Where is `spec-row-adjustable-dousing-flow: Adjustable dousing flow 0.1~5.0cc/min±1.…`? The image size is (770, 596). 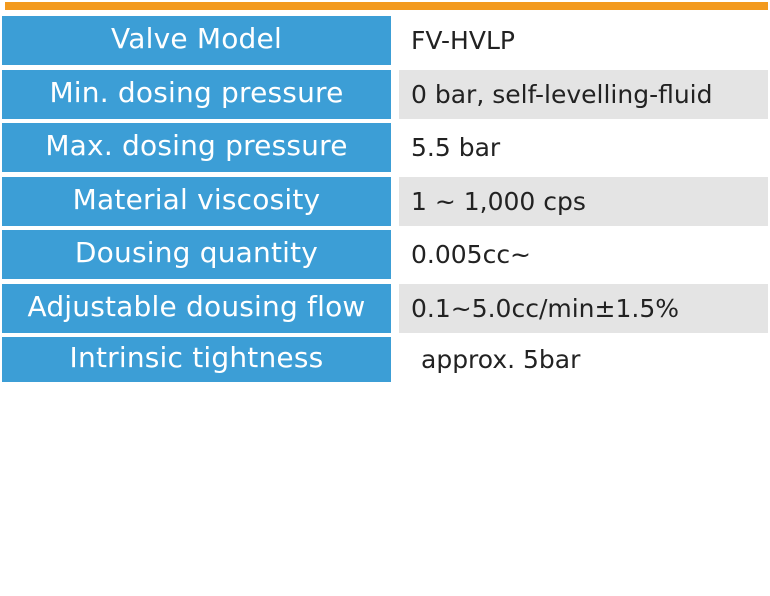
spec-row-adjustable-dousing-flow: Adjustable dousing flow 0.1~5.0cc/min±1.… is located at coordinates (385, 308).